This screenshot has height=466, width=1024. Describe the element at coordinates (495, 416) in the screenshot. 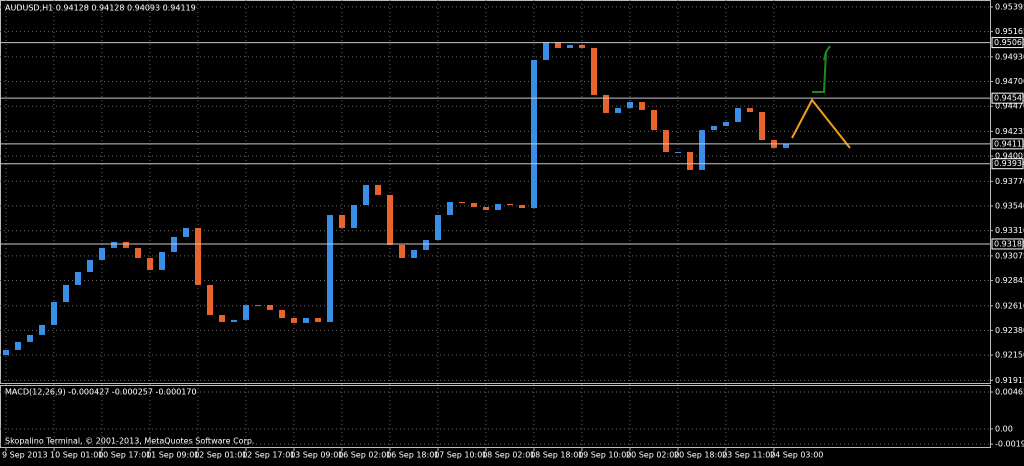

I see `macd-frame` at that location.